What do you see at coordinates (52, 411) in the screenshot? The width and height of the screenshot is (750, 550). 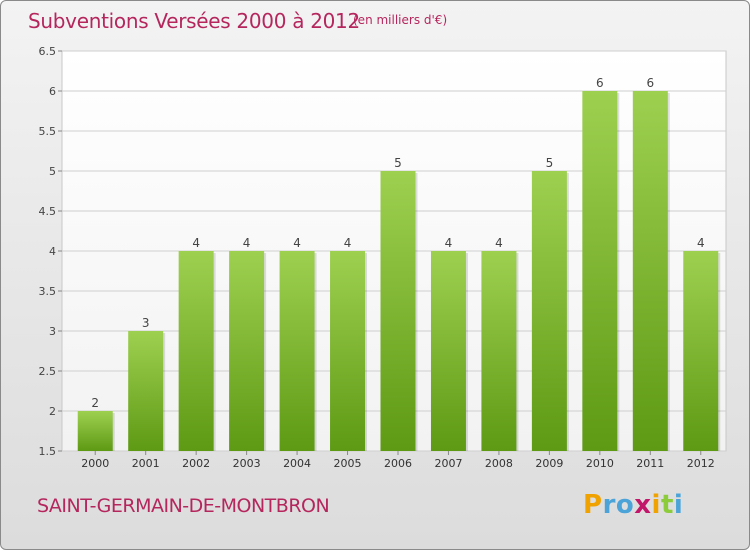 I see `y-tick-label: 2` at bounding box center [52, 411].